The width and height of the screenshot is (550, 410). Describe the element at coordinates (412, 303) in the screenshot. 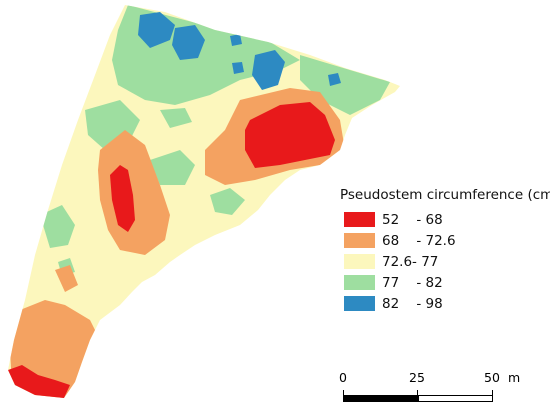

I see `legend-label-5: 82 - 98` at that location.